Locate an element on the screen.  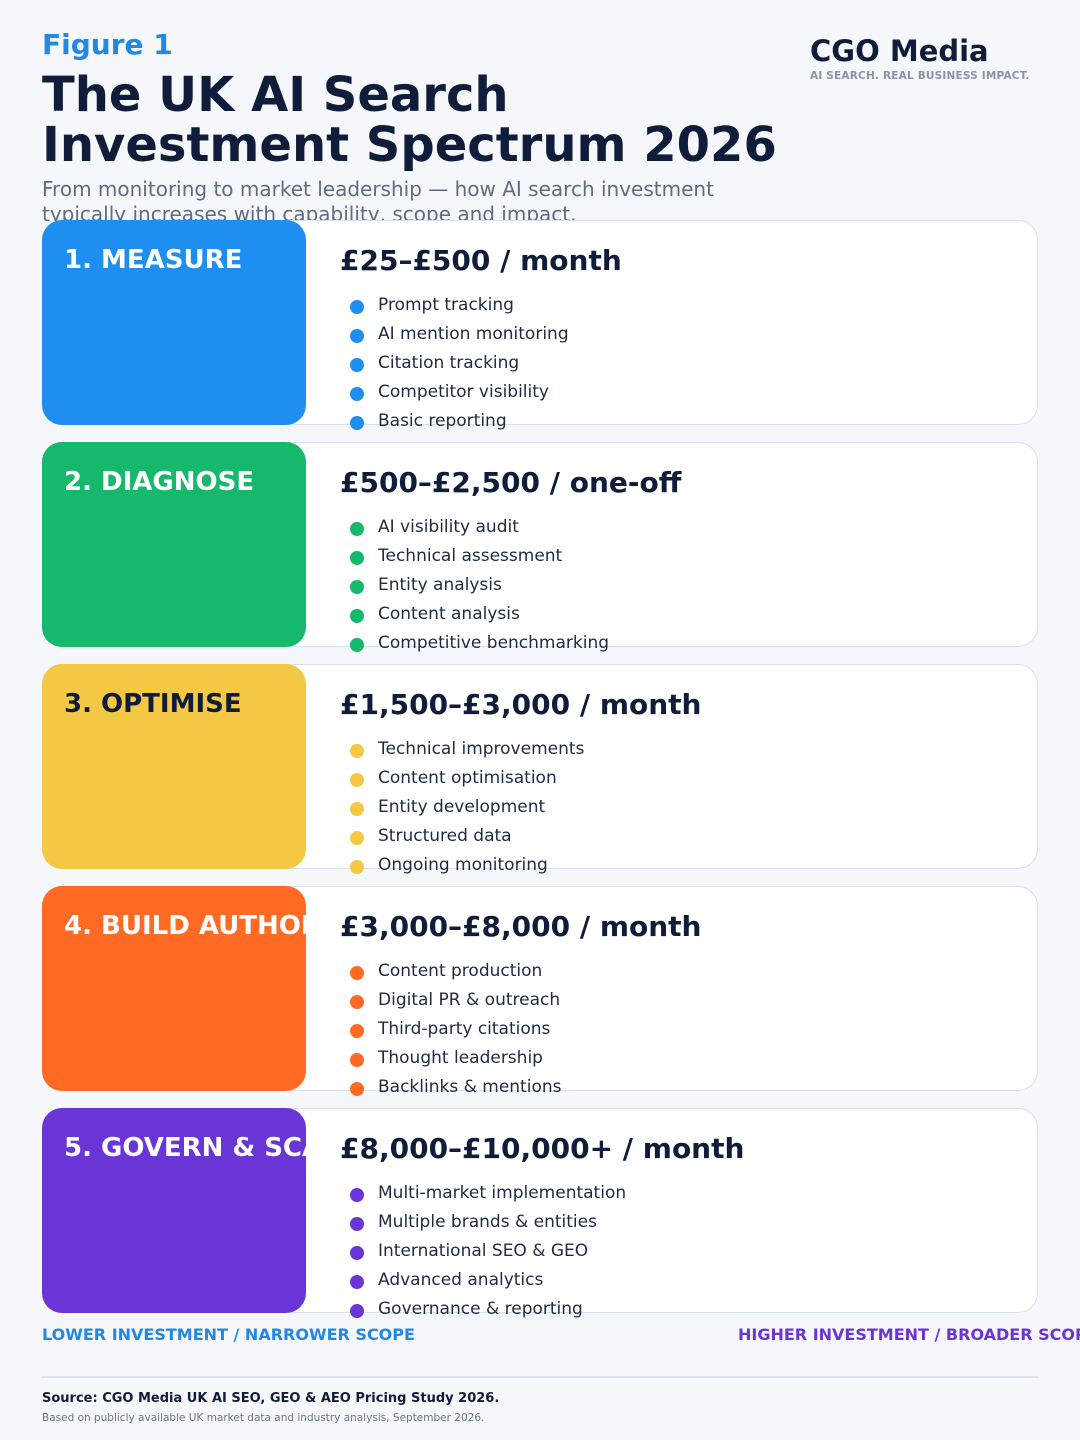
tier-feature-text: Competitor visibility is located at coordinates (463, 391).